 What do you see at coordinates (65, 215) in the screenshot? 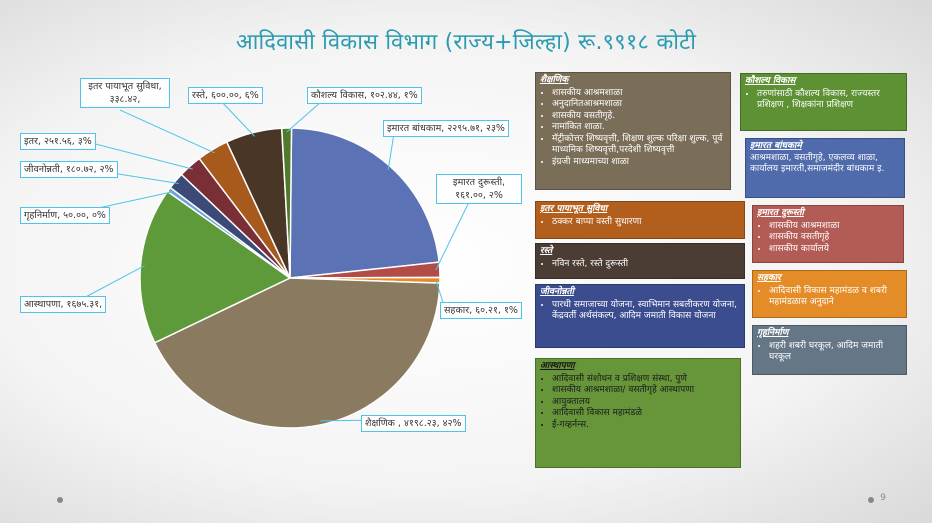
I see `label-gruhanirman: गृहनिर्माण, ५०.००, ०%` at bounding box center [65, 215].